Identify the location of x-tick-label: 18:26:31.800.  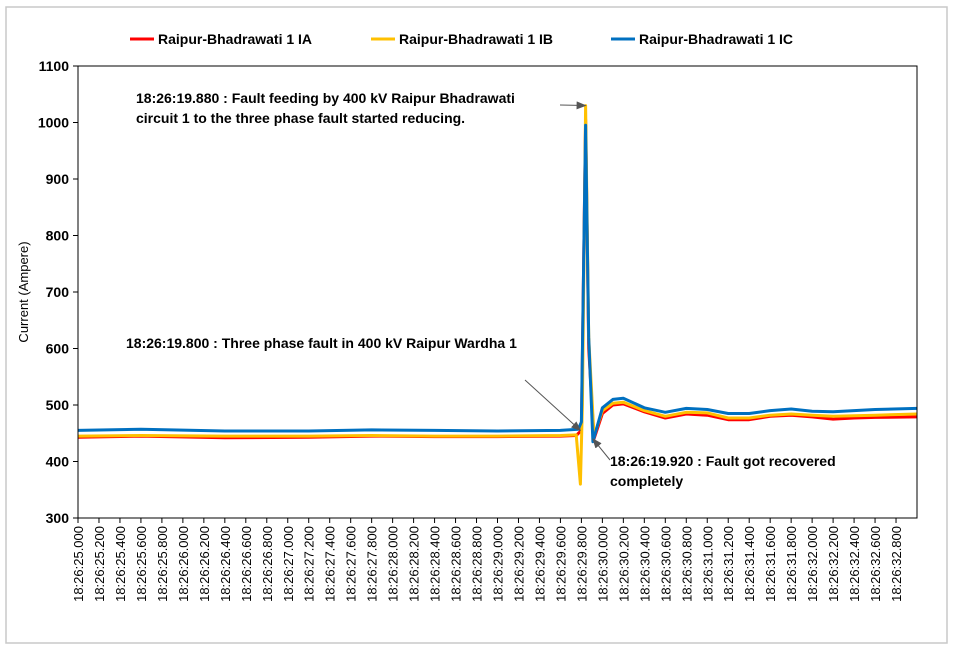
(791, 564).